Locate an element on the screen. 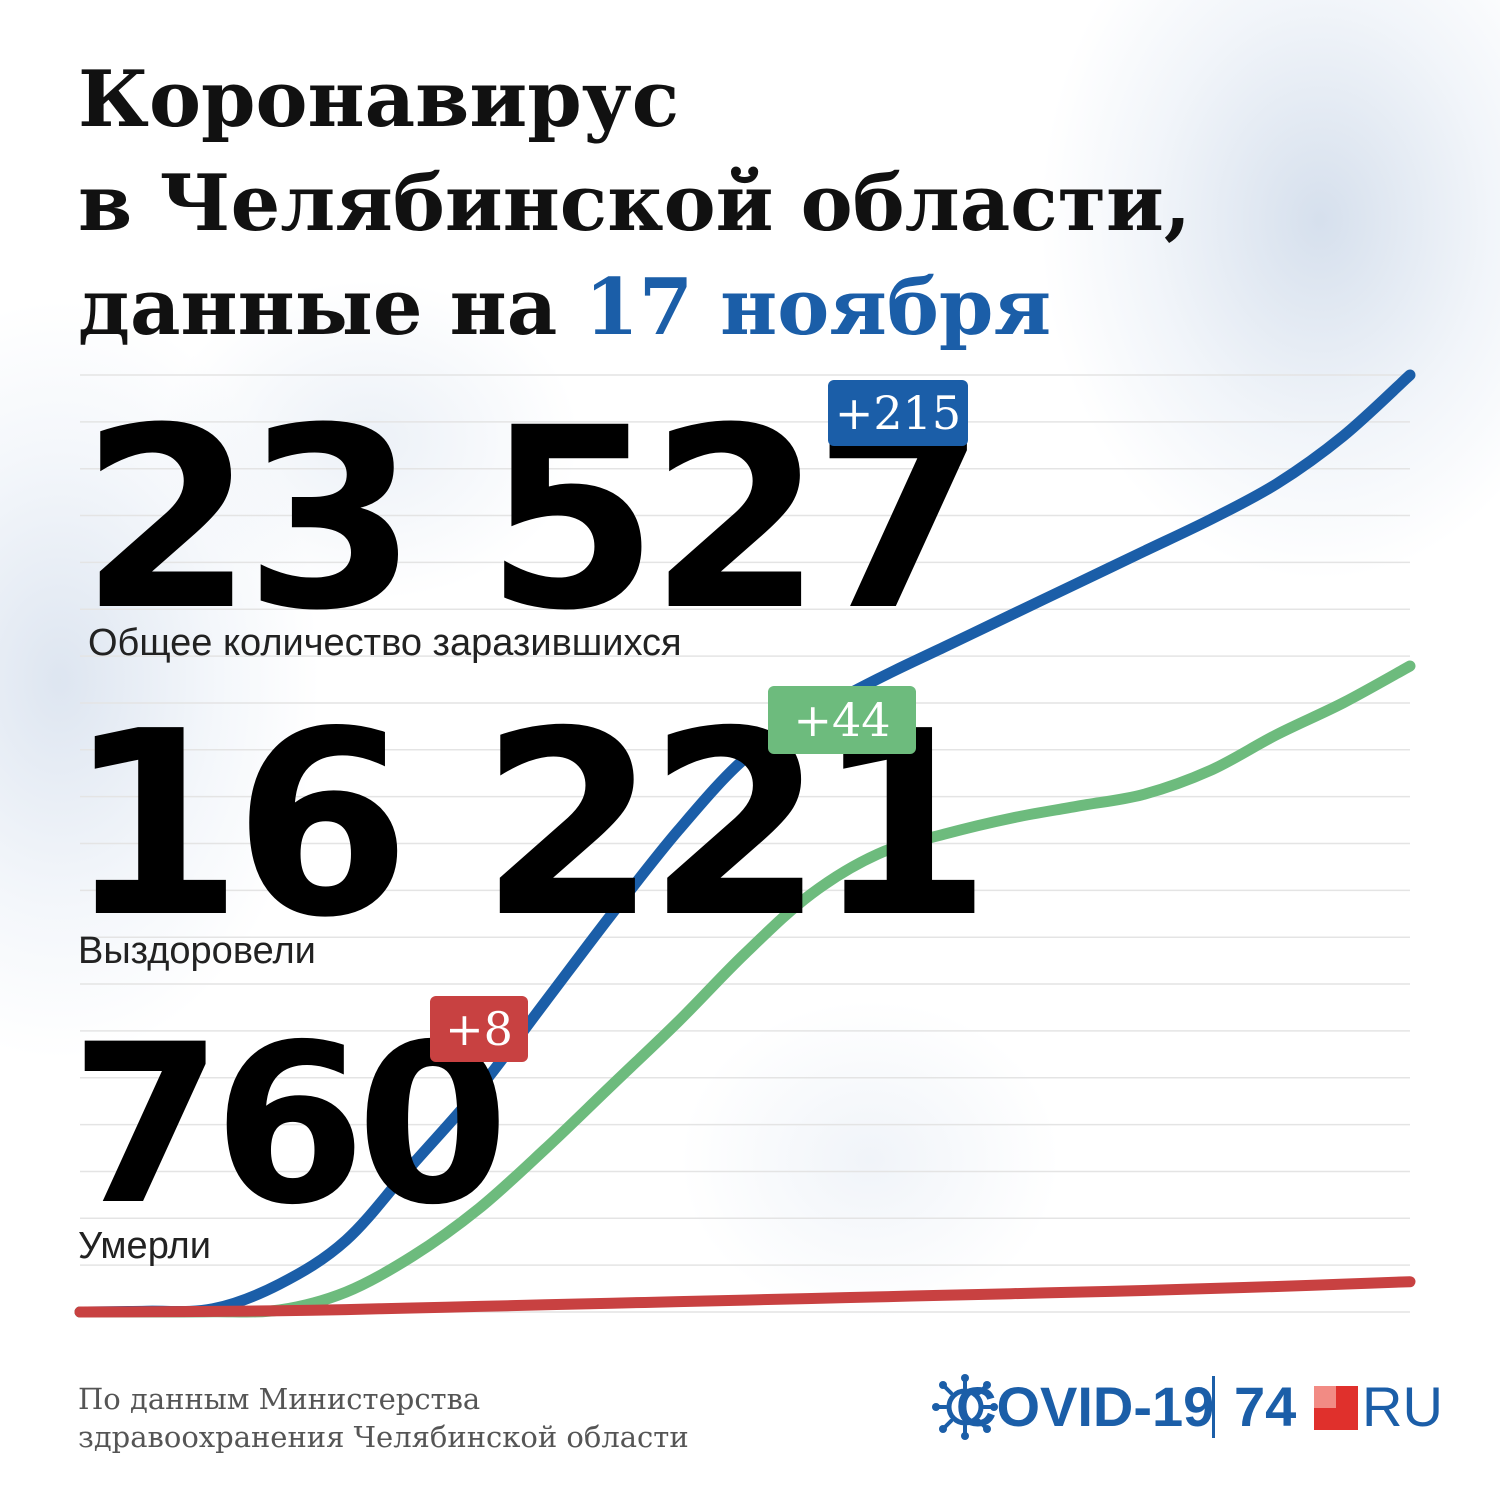 Image resolution: width=1500 pixels, height=1500 pixels. title-date-highlight: 17 ноября is located at coordinates (818, 307).